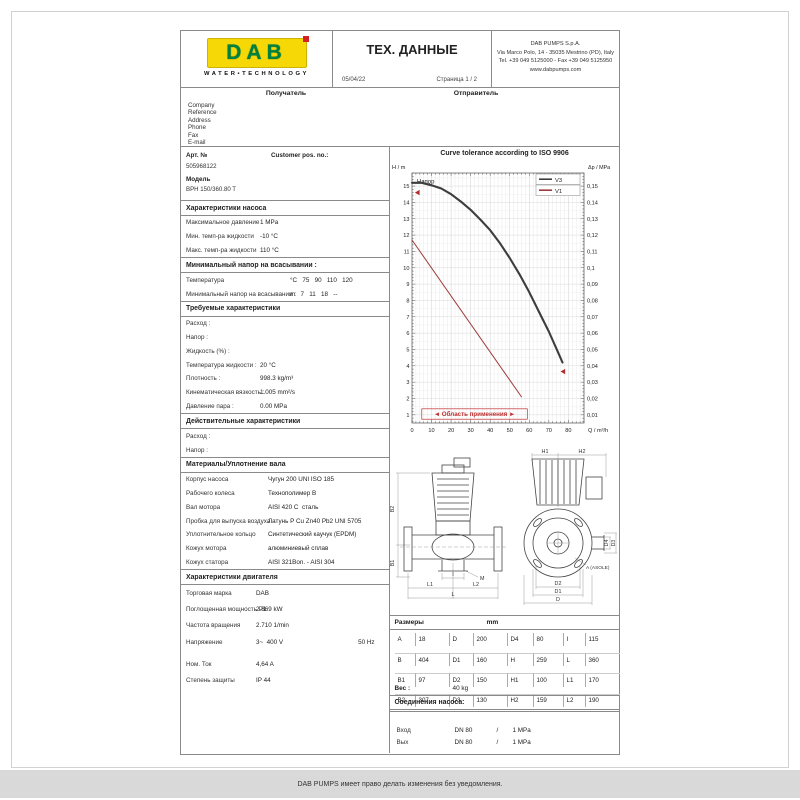  Describe the element at coordinates (463, 742) in the screenshot. I see `table-row: Вых DN 80/1 MPa` at that location.